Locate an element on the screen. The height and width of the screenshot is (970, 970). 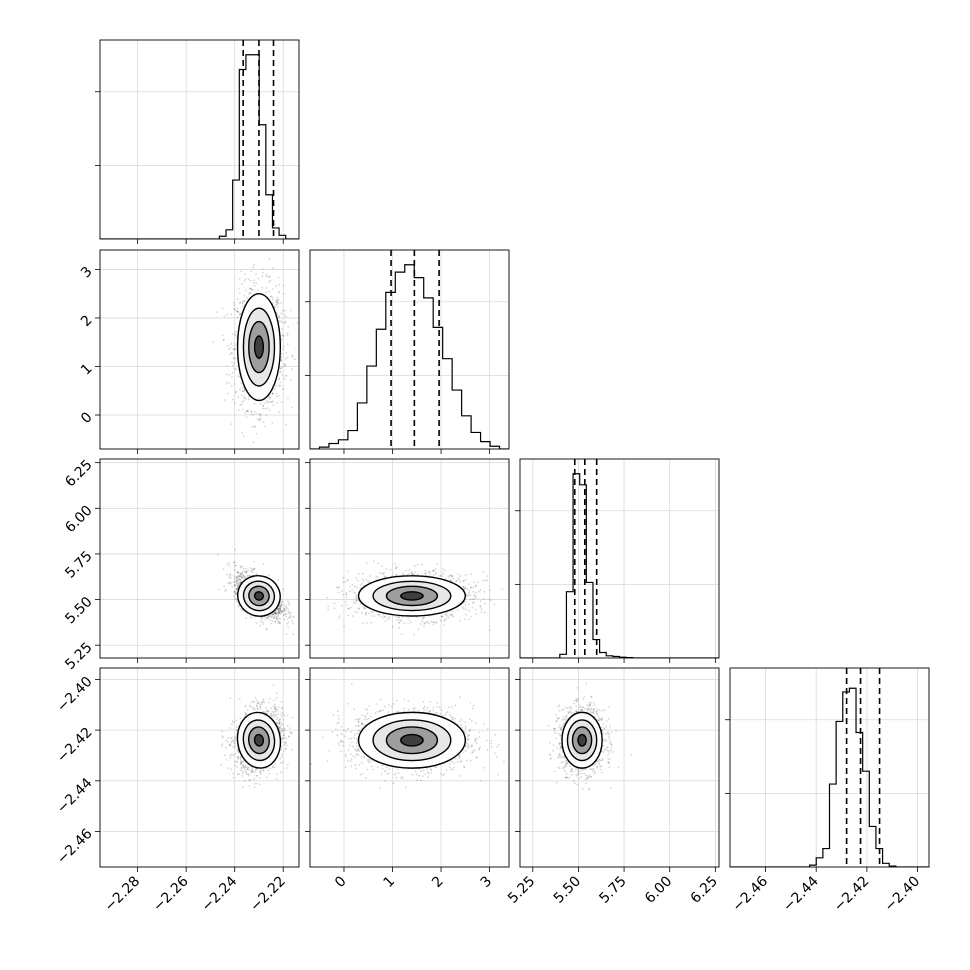
density-level is located at coordinates (259, 347).